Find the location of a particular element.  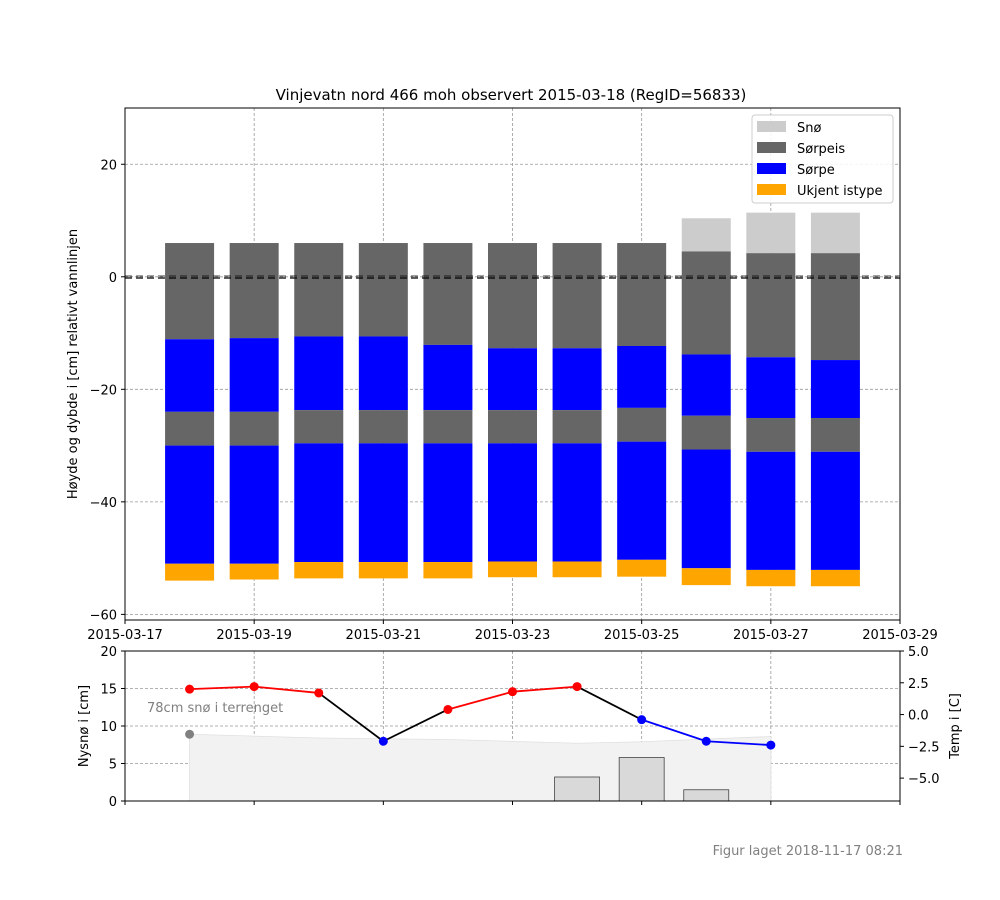

main-x-tick-label: 2015-03-19 is located at coordinates (254, 635).